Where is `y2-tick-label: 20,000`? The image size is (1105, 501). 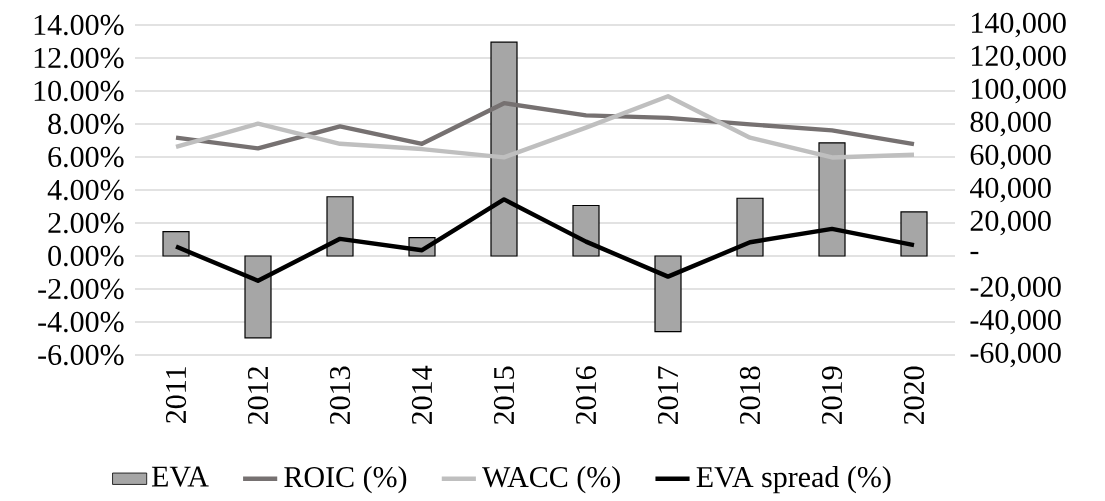
y2-tick-label: 20,000 is located at coordinates (1010, 223).